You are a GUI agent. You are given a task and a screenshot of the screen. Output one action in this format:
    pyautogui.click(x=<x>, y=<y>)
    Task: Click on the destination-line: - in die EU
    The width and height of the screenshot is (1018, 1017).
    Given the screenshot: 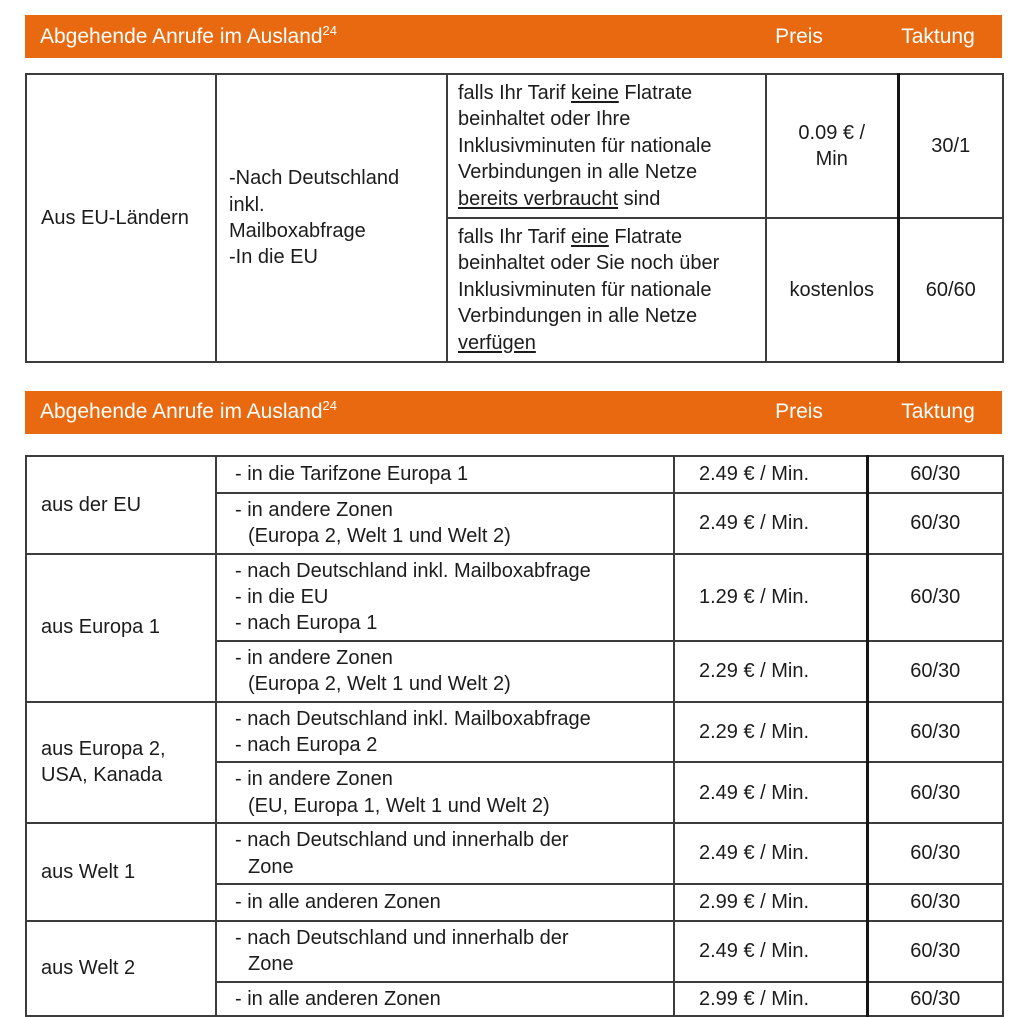 What is the action you would take?
    pyautogui.click(x=282, y=597)
    